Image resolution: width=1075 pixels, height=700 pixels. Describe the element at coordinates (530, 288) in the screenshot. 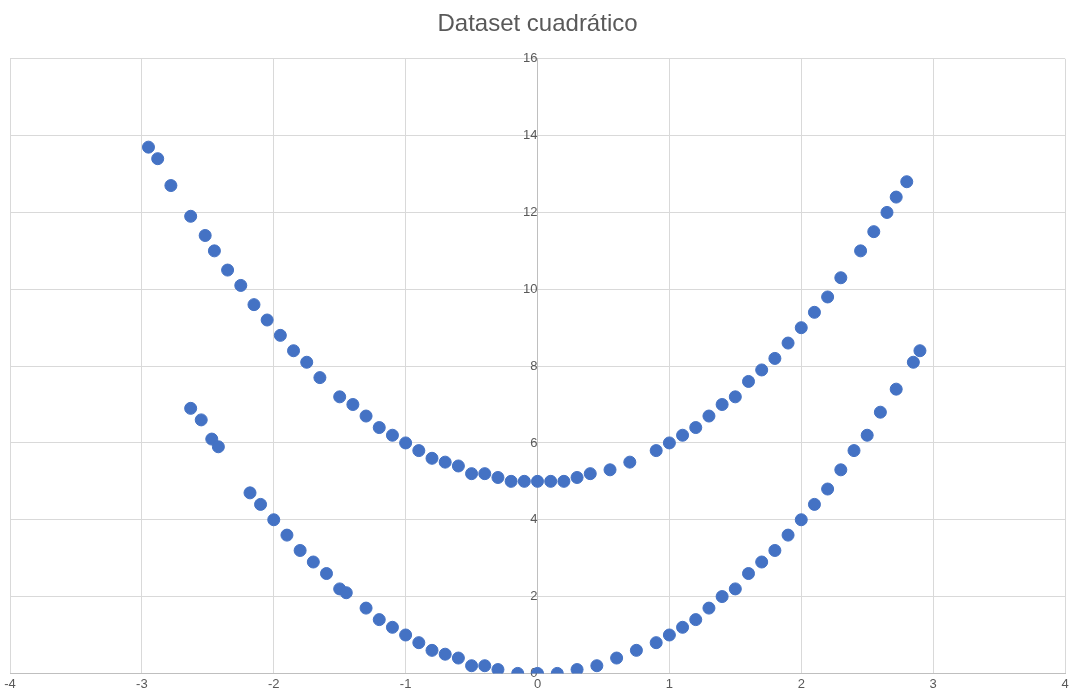

I see `y-tick-label: 10` at that location.